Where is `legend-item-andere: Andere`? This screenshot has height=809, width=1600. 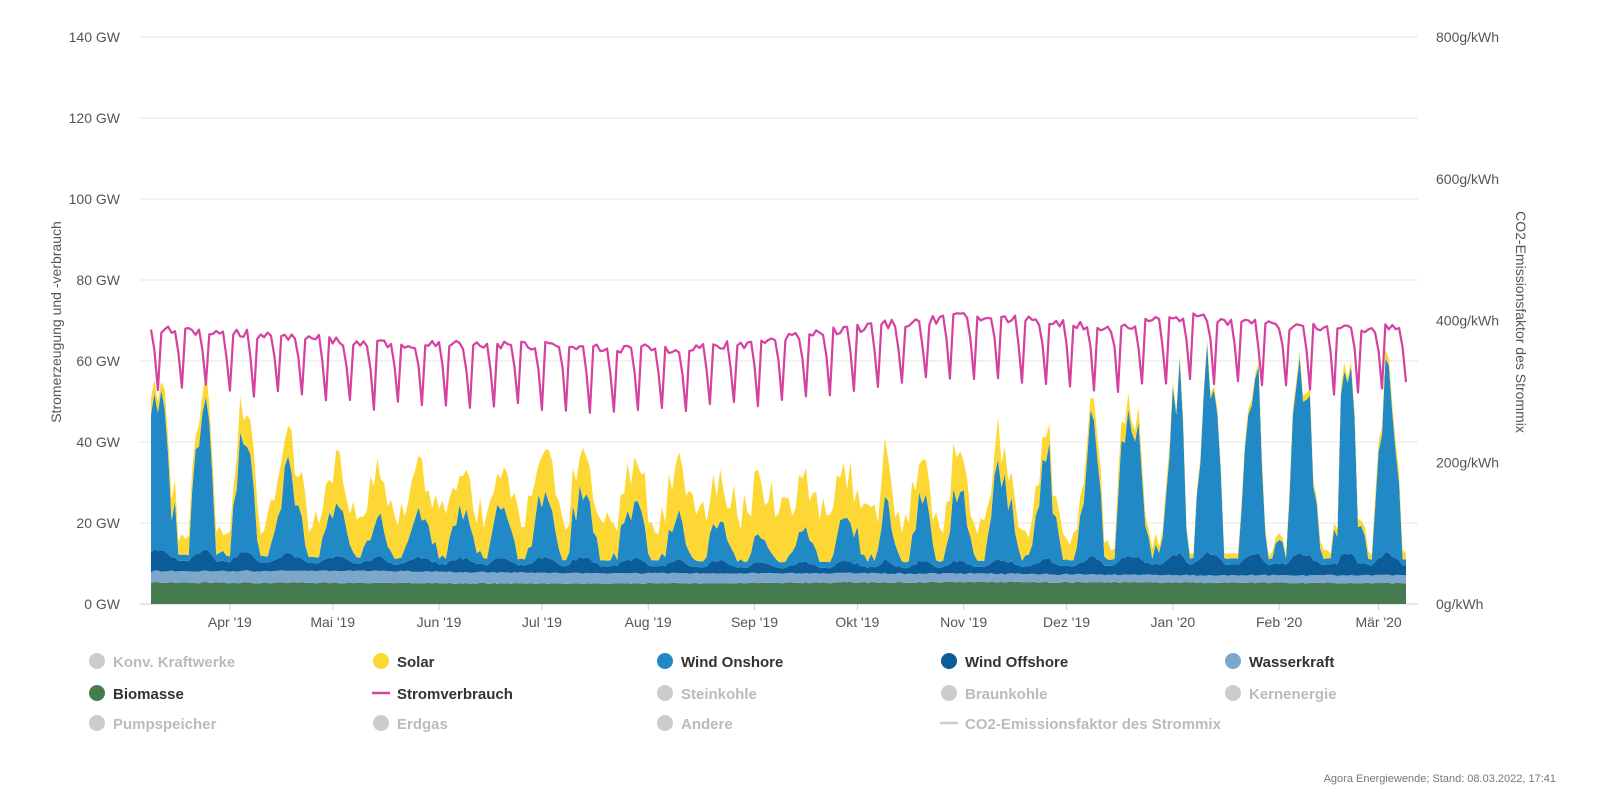 legend-item-andere: Andere is located at coordinates (695, 724).